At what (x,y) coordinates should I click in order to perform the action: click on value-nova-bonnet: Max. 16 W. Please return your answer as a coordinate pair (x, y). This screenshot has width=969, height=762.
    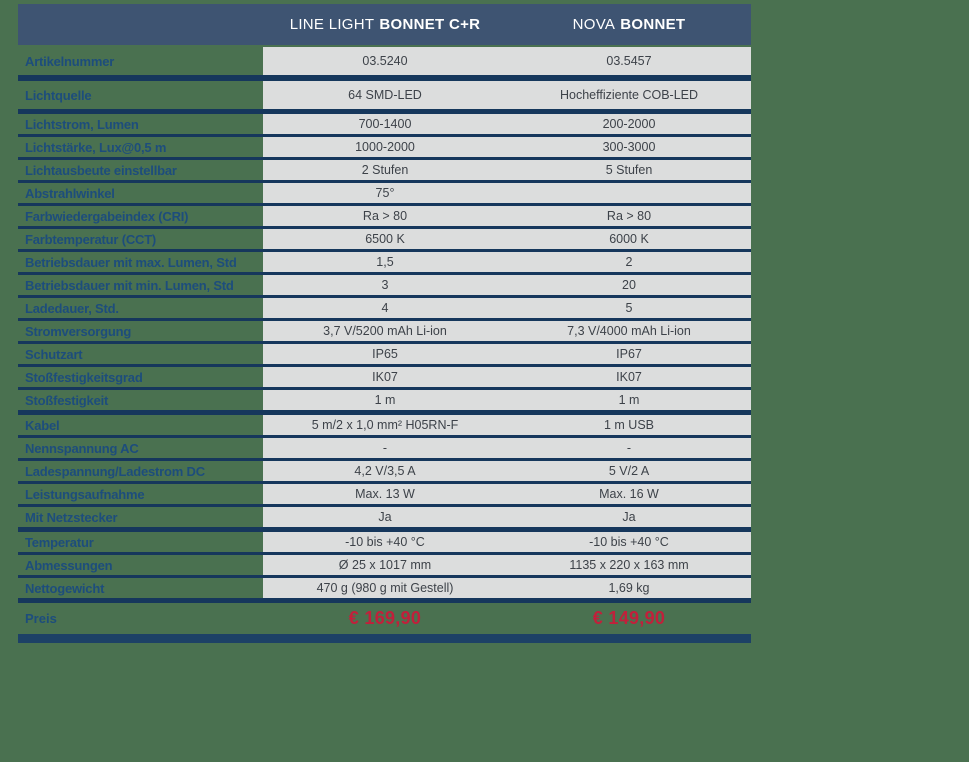
    Looking at the image, I should click on (629, 494).